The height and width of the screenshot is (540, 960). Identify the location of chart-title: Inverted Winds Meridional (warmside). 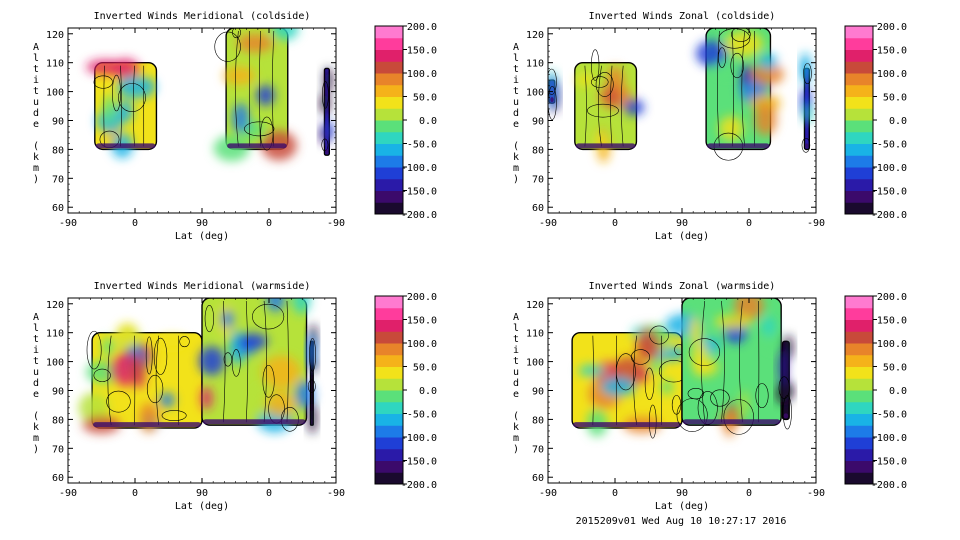
(202, 286).